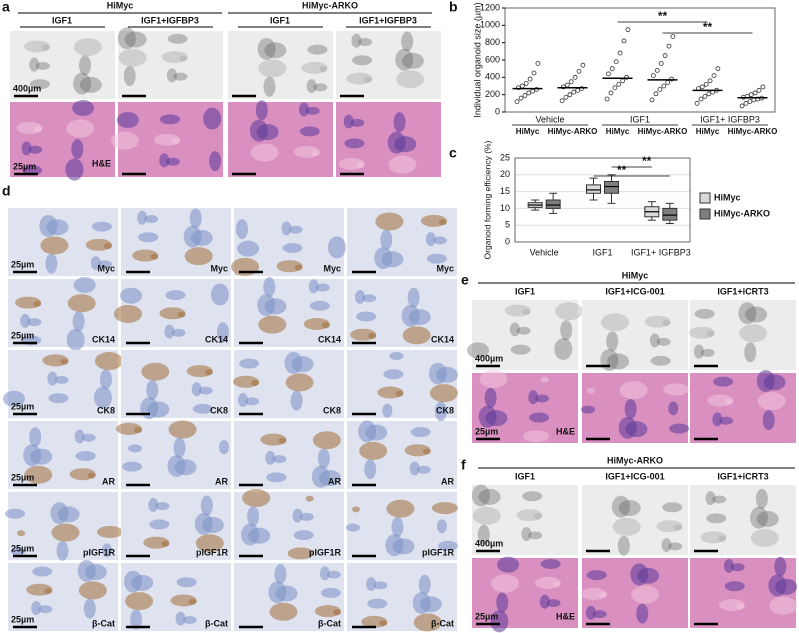 The image size is (799, 633). What do you see at coordinates (742, 213) in the screenshot?
I see `legend-label: HiMyc-ARKO` at bounding box center [742, 213].